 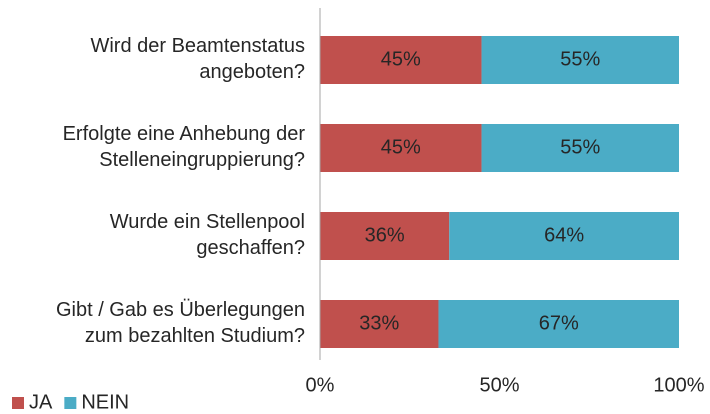 I want to click on value-label: 64%, so click(x=564, y=235).